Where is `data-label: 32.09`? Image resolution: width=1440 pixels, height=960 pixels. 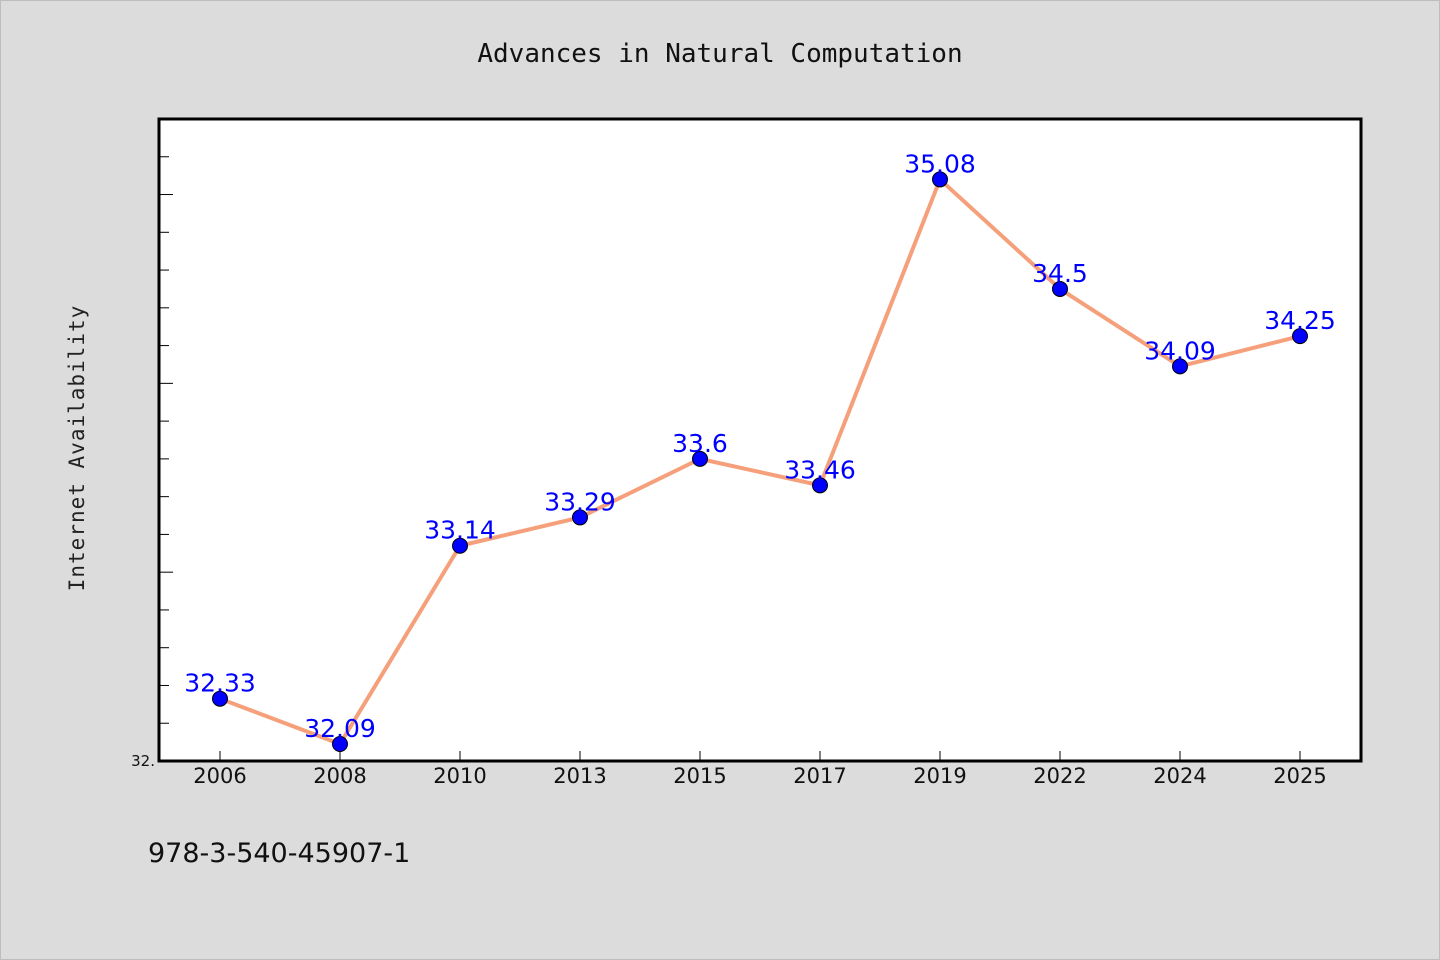 data-label: 32.09 is located at coordinates (340, 728).